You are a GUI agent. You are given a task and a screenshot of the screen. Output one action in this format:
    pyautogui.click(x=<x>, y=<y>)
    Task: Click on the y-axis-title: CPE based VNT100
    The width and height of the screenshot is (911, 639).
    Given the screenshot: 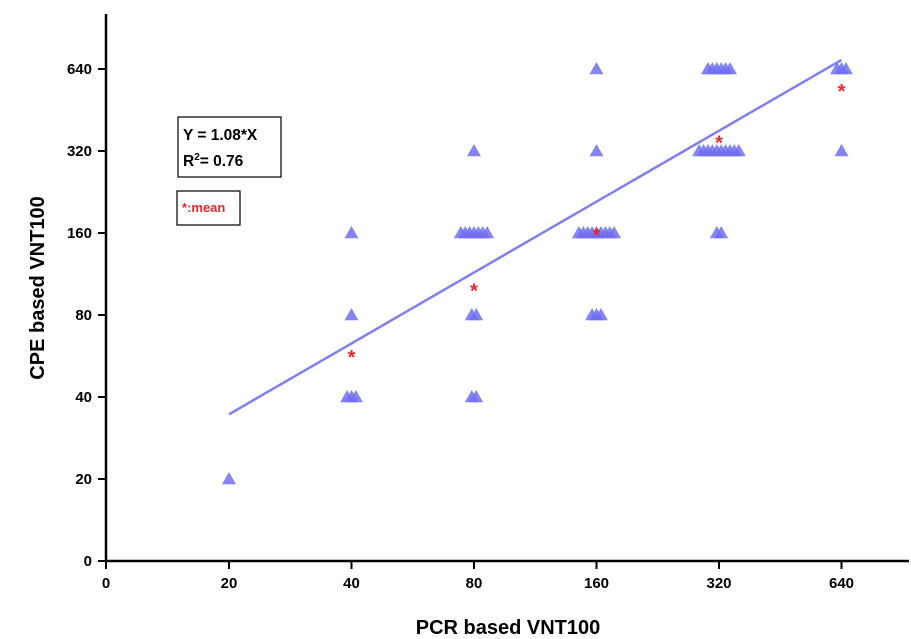 What is the action you would take?
    pyautogui.click(x=38, y=287)
    